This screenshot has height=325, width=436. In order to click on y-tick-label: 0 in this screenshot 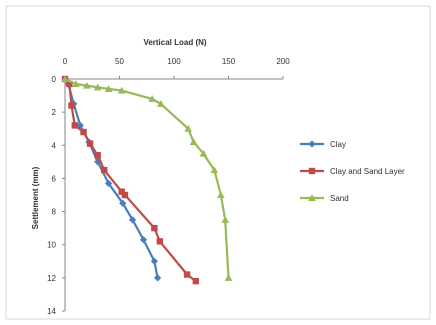, I will do `click(54, 79)`.